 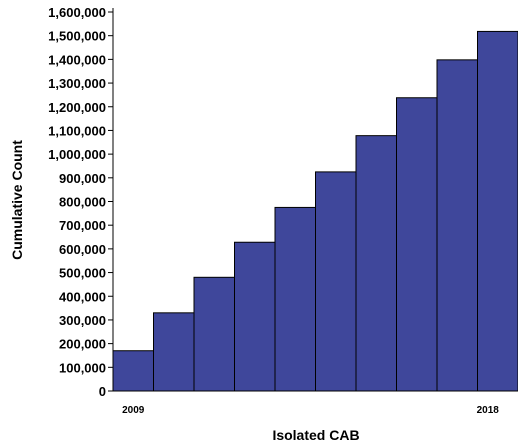 What do you see at coordinates (82, 320) in the screenshot?
I see `y-tick-label: 300,000` at bounding box center [82, 320].